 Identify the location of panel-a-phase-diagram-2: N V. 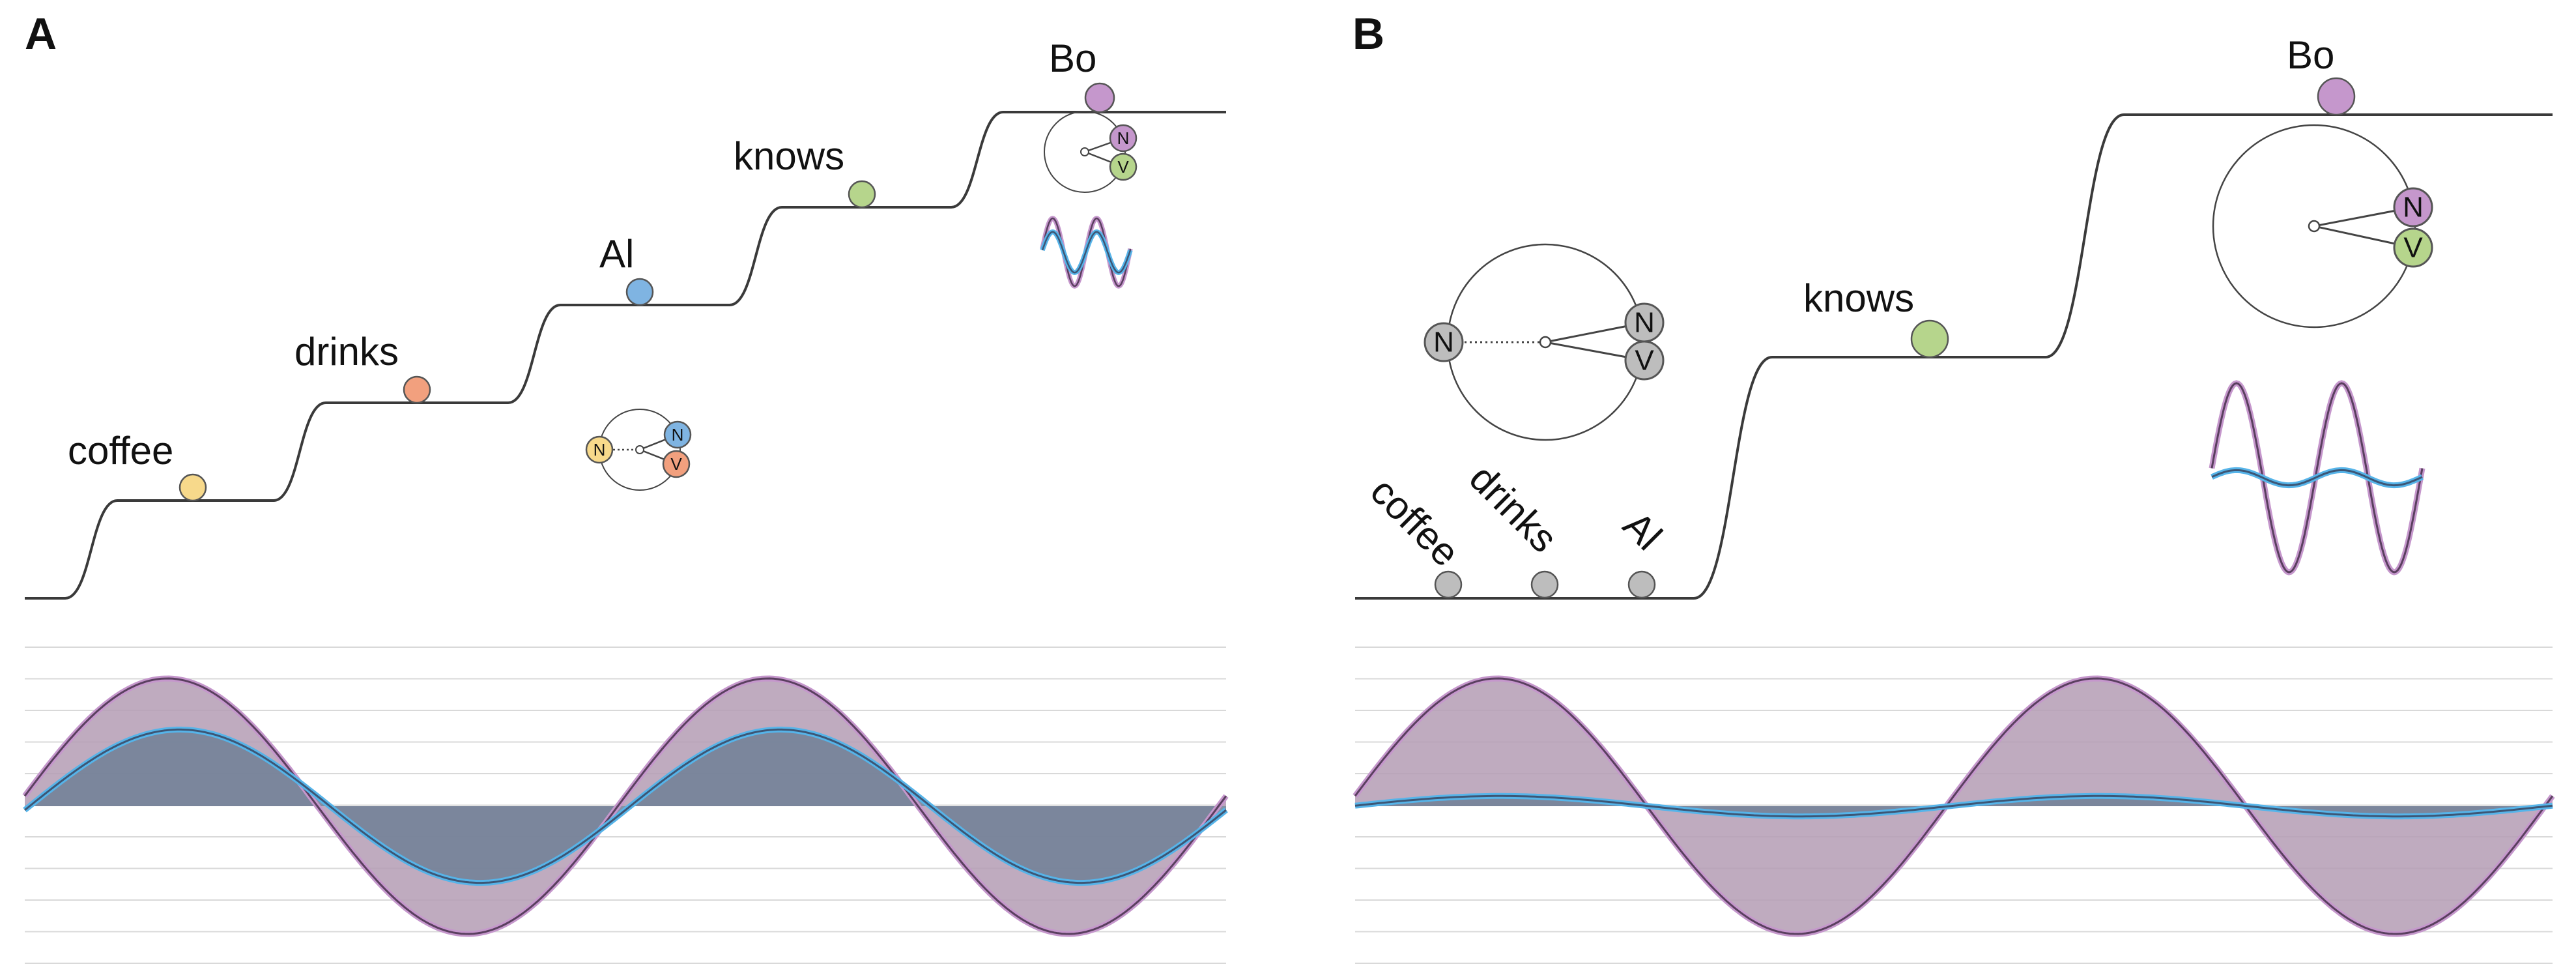
(1091, 152).